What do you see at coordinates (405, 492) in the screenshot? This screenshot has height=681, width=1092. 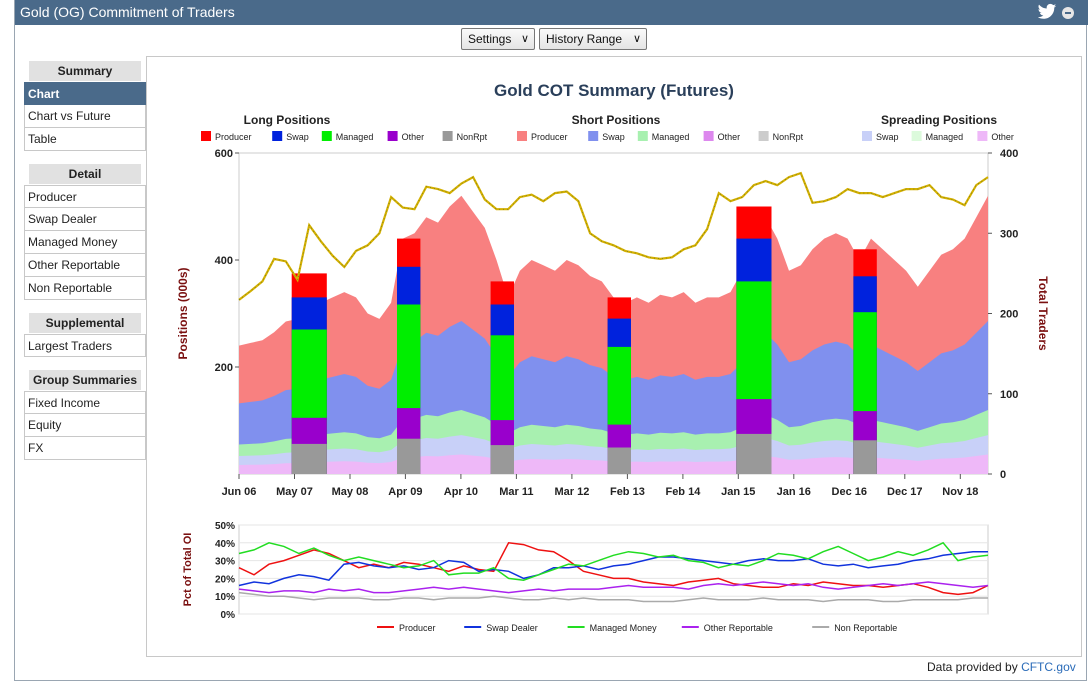 I see `x-tick-label: Apr 09` at bounding box center [405, 492].